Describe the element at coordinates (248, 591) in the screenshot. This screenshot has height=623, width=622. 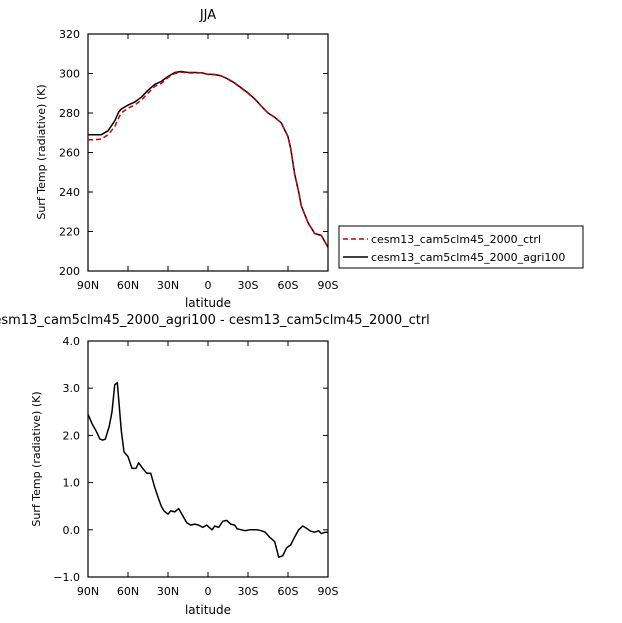
I see `bottom-x-tick-label: 30S` at that location.